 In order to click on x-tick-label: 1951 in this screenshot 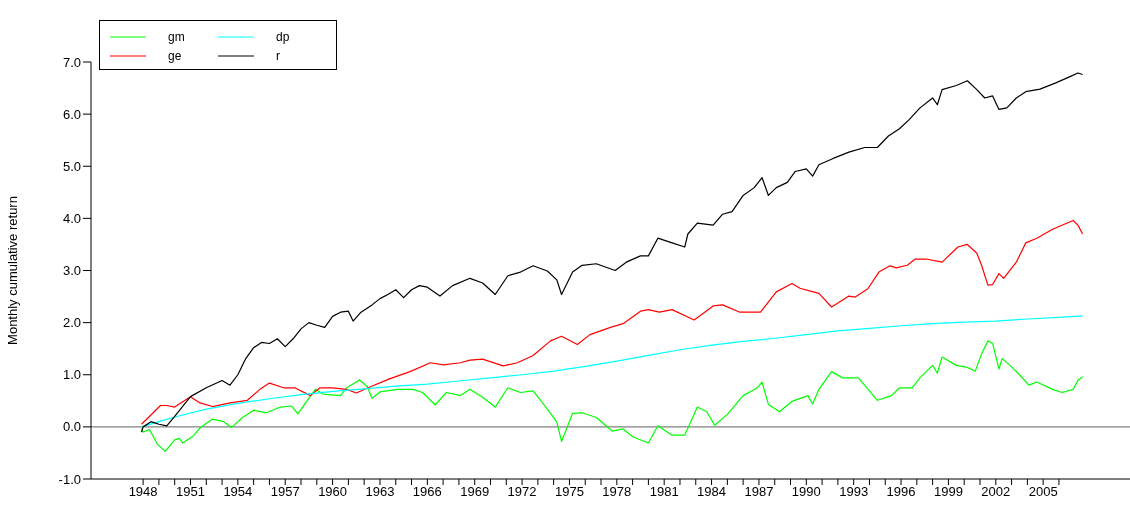, I will do `click(190, 492)`.